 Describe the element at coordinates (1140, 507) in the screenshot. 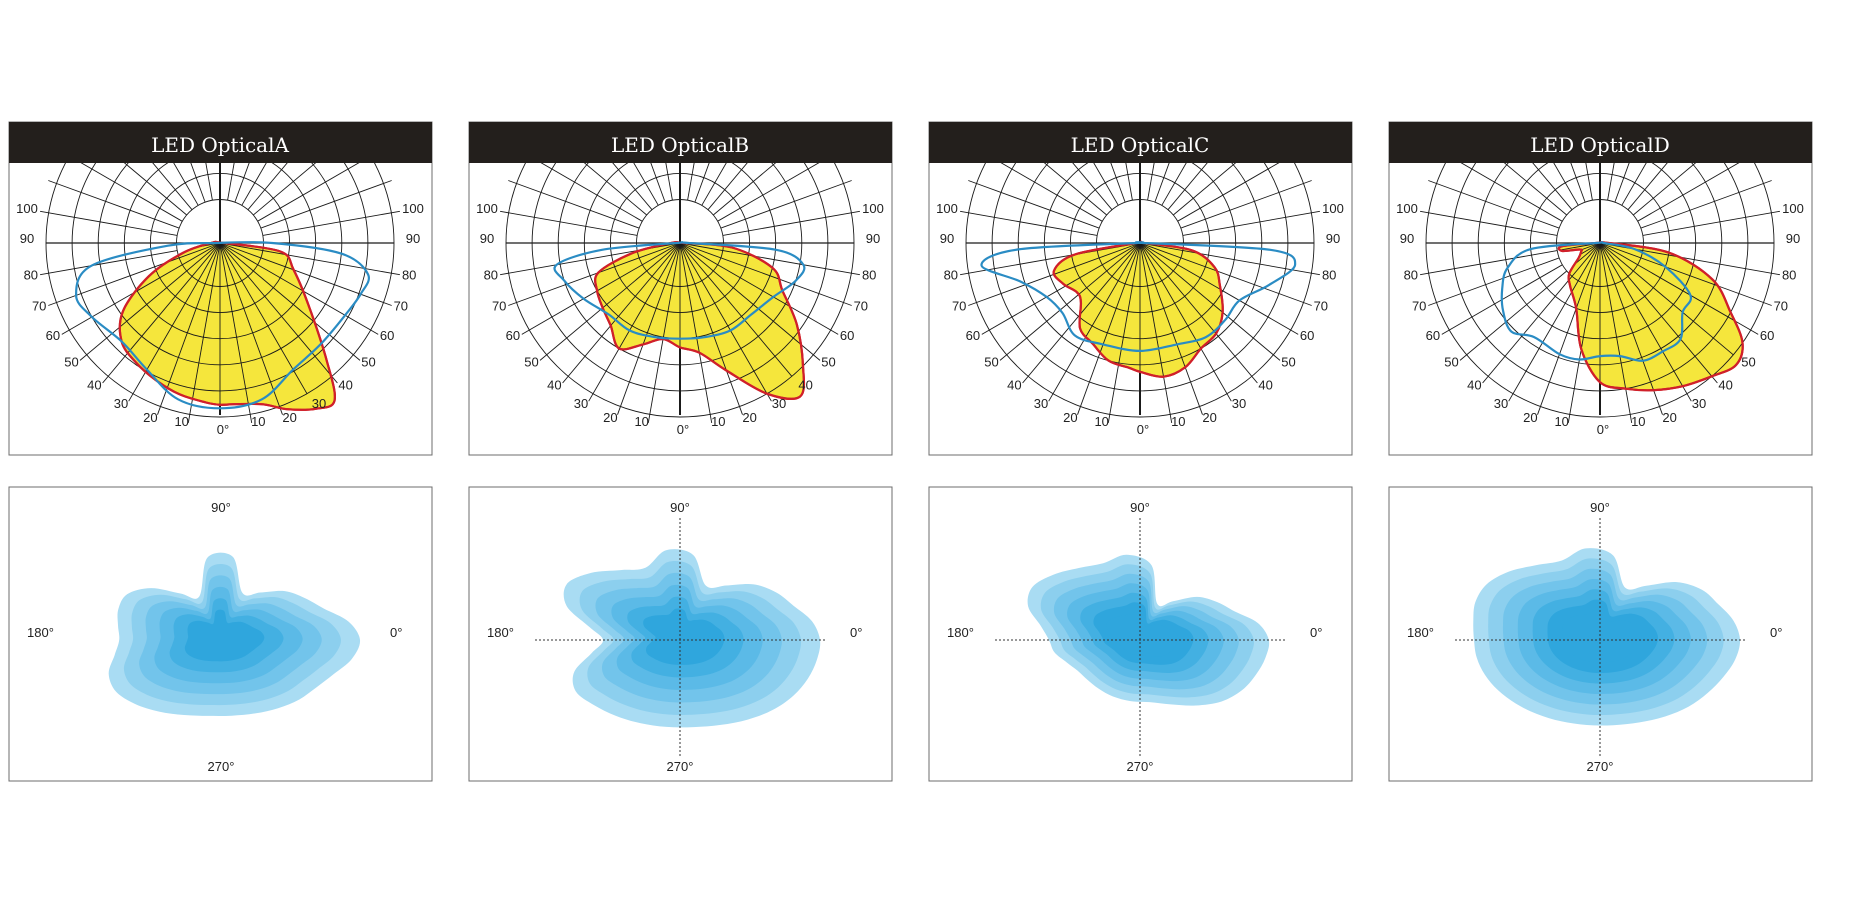

I see `iso-c-label-90: 90°` at that location.